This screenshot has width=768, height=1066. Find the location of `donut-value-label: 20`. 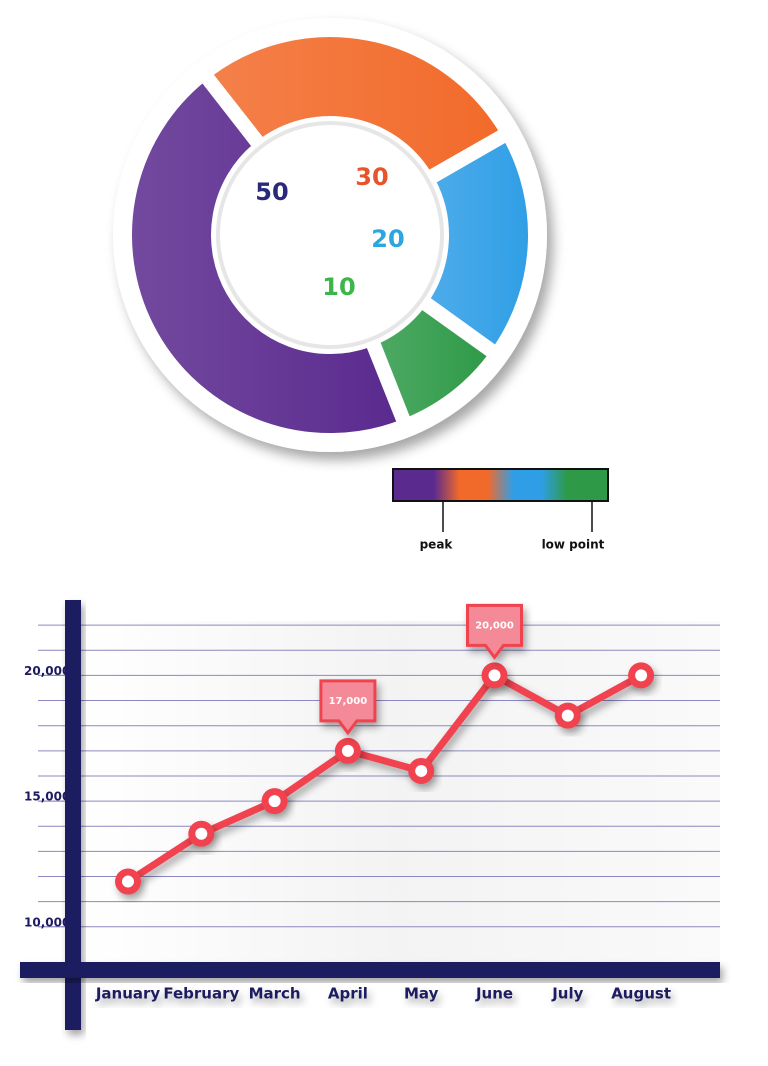

donut-value-label: 20 is located at coordinates (387, 239).